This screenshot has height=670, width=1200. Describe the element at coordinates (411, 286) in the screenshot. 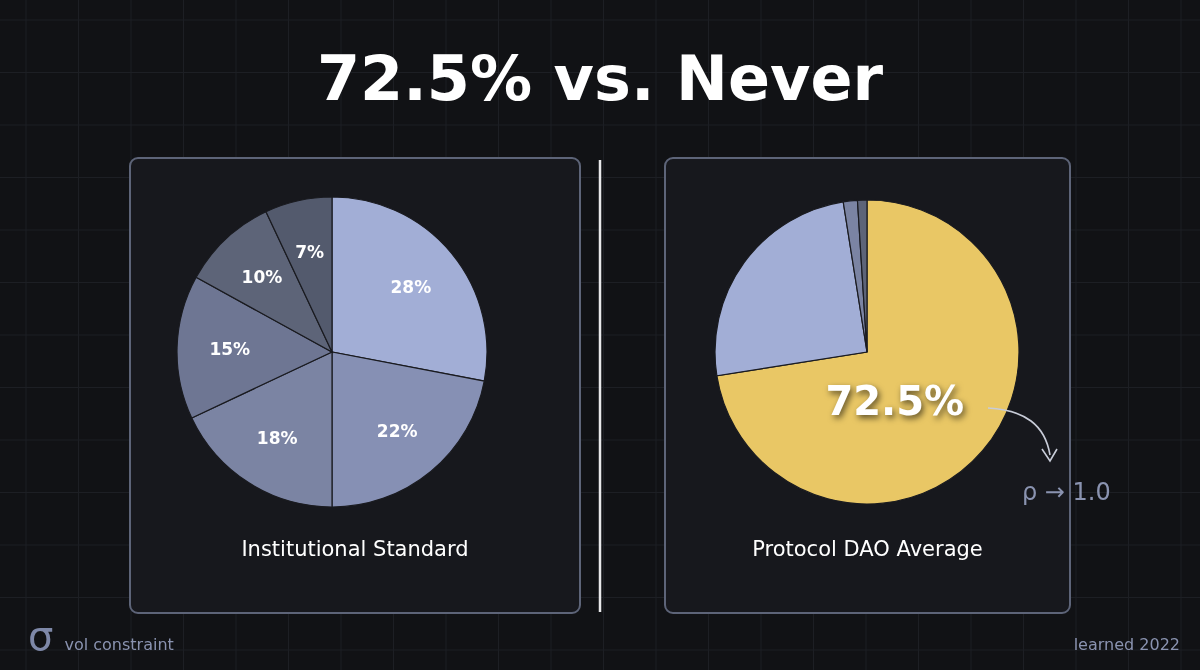

I see `data-label: 28%` at that location.